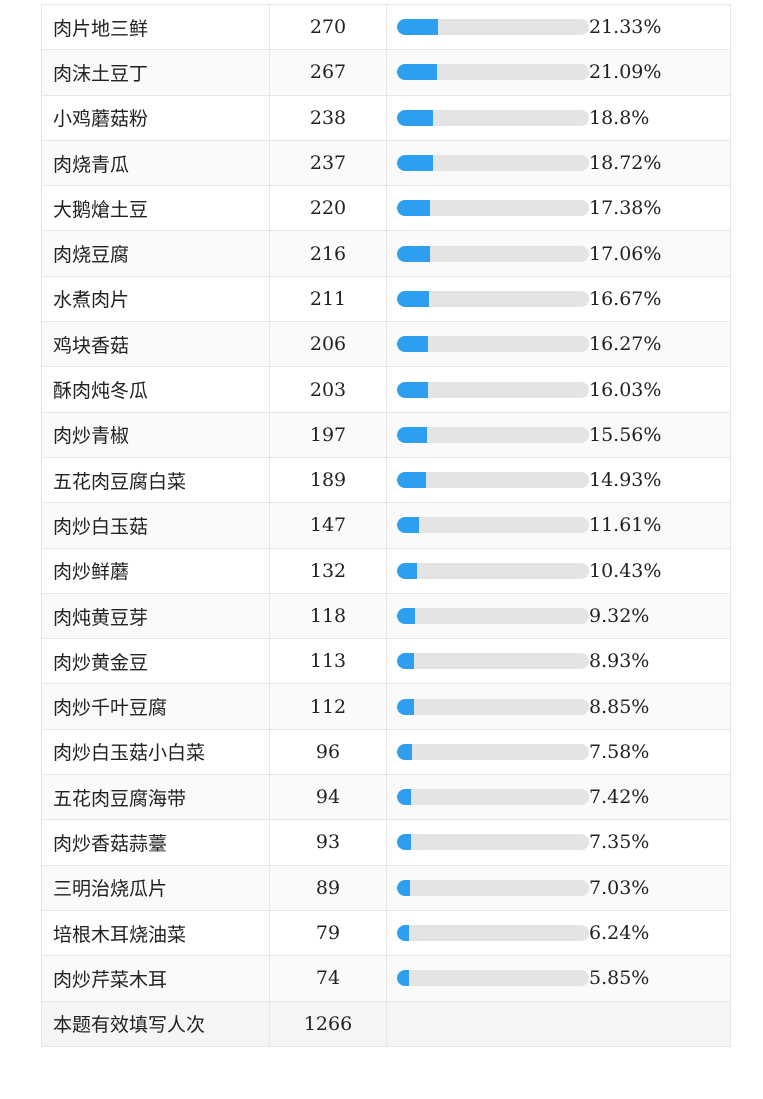 The image size is (763, 1099). I want to click on table-row: 肉炒青椒 197 15.56%, so click(386, 434).